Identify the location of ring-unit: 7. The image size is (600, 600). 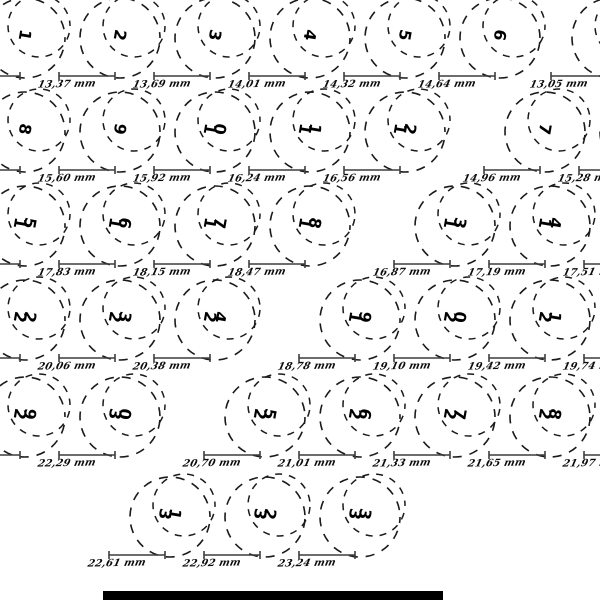
(549, 130).